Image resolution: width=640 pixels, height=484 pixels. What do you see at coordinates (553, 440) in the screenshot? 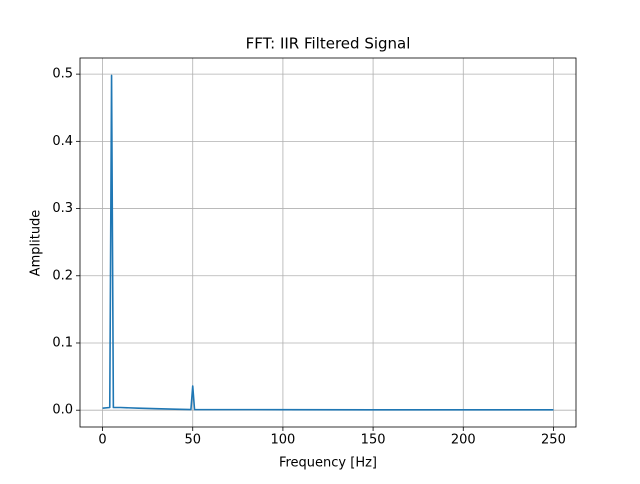
I see `x-tick-label: 250` at bounding box center [553, 440].